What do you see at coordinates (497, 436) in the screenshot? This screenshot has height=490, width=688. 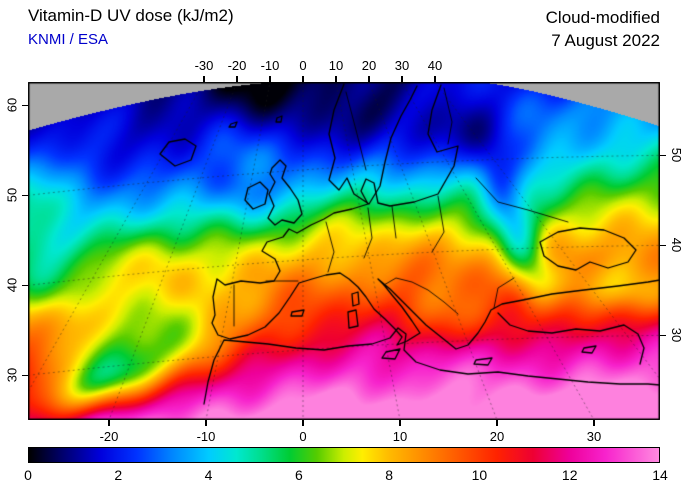 I see `bottom-axis-tick-label: 20` at bounding box center [497, 436].